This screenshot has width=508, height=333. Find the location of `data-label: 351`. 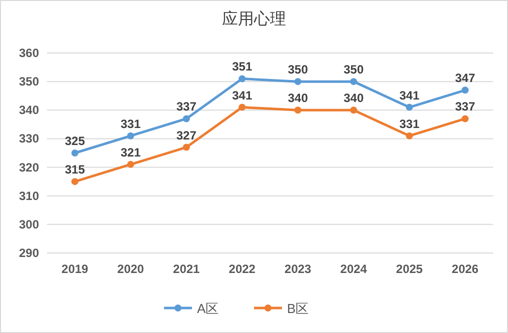

data-label: 351 is located at coordinates (242, 67).